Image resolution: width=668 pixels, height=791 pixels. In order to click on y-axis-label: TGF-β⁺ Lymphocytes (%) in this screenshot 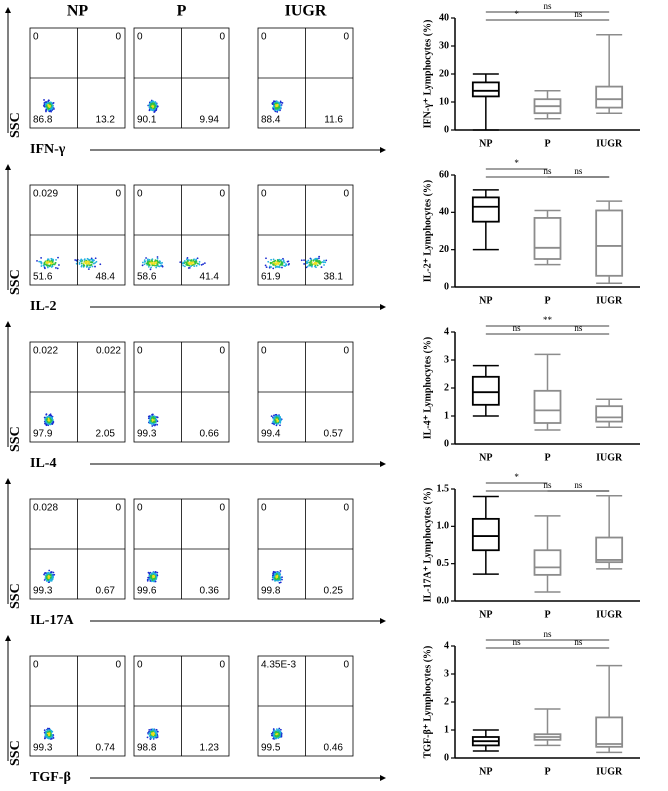, I will do `click(427, 702)`.